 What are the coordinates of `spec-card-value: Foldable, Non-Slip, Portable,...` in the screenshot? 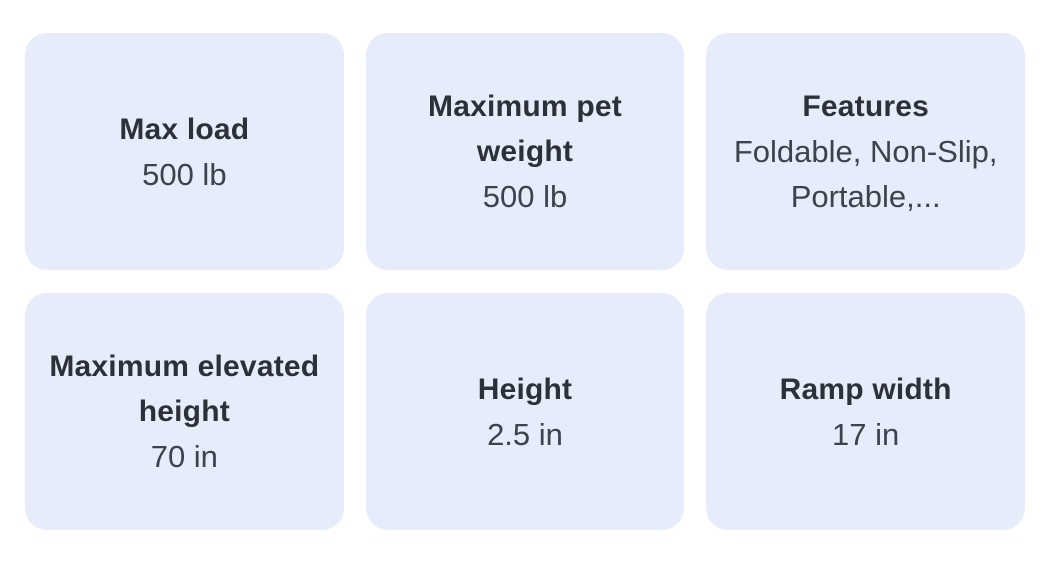 It's located at (865, 174).